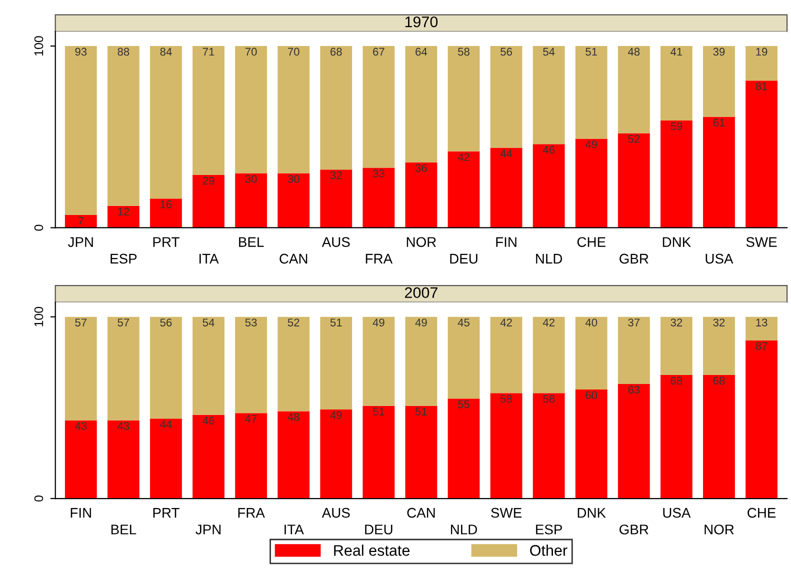 Image resolution: width=791 pixels, height=573 pixels. Describe the element at coordinates (124, 52) in the screenshot. I see `data-label: 88` at that location.